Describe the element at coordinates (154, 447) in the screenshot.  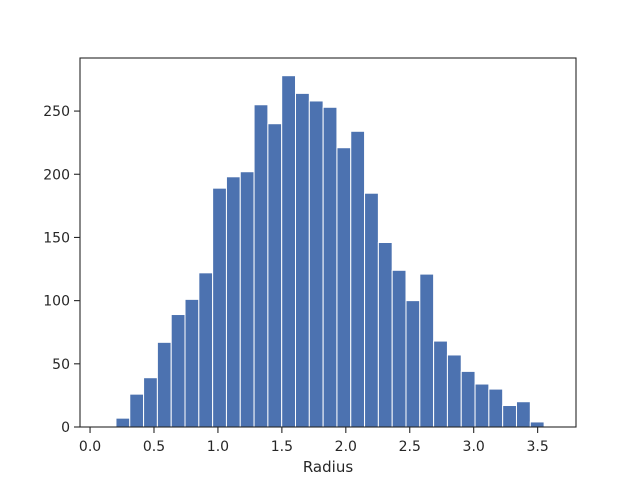
I see `x-tick-label: 0.5` at that location.